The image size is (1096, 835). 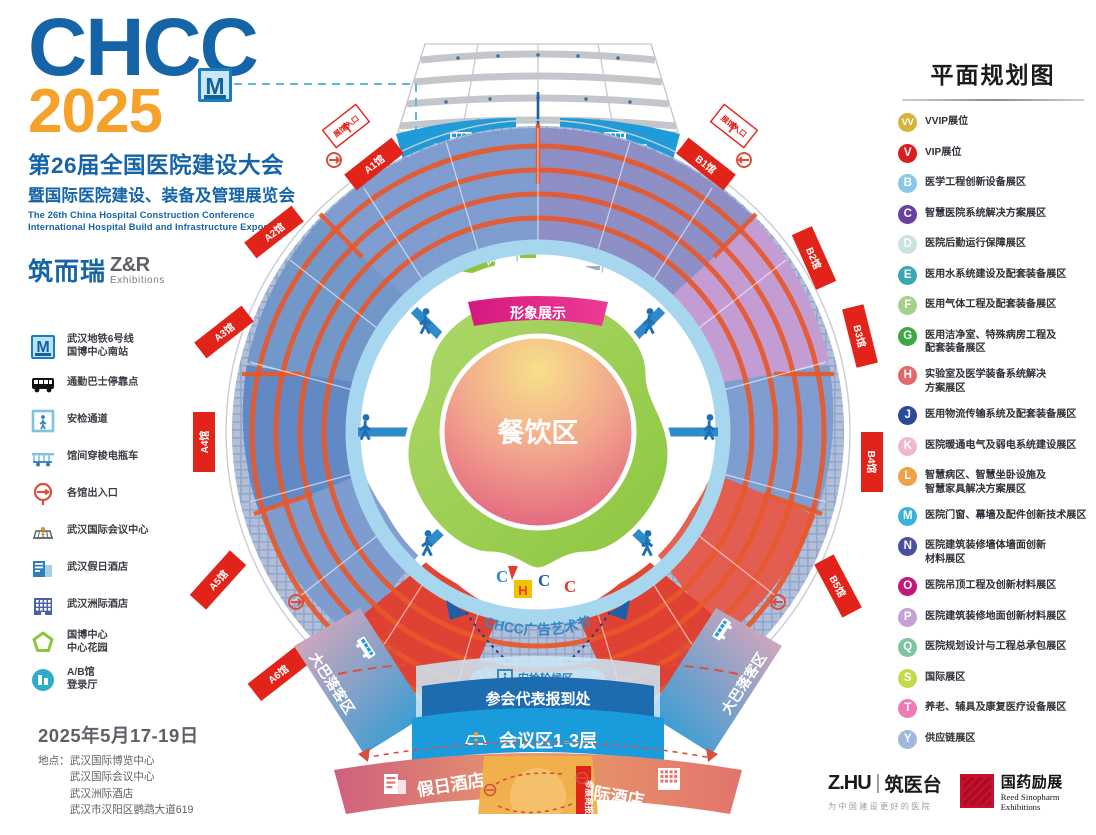 I want to click on award-icons: C C C H, so click(x=536, y=582).